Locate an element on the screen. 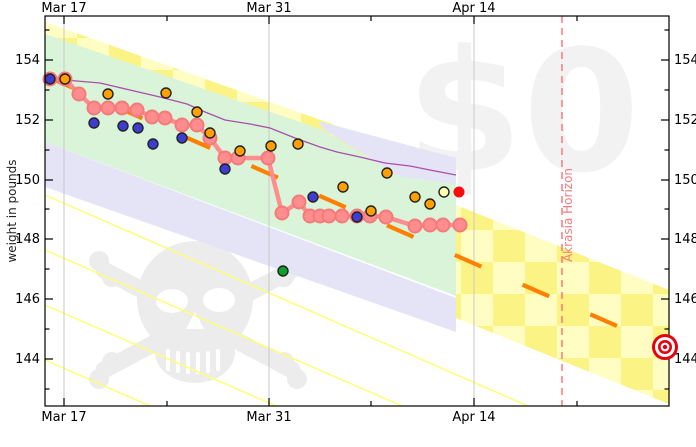 Image resolution: width=696 pixels, height=447 pixels. skull-eye-left is located at coordinates (172, 301).